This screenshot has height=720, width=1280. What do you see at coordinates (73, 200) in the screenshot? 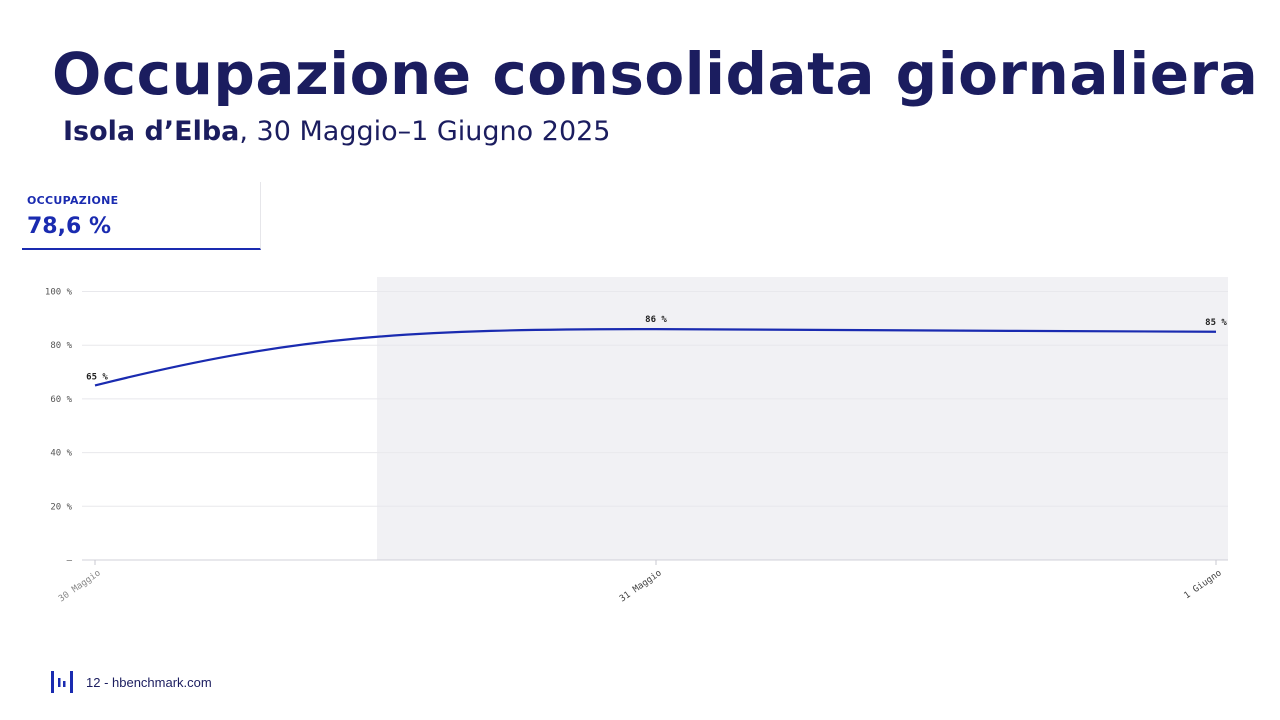
I see `kpi-label: OCCUPAZIONE` at bounding box center [73, 200].